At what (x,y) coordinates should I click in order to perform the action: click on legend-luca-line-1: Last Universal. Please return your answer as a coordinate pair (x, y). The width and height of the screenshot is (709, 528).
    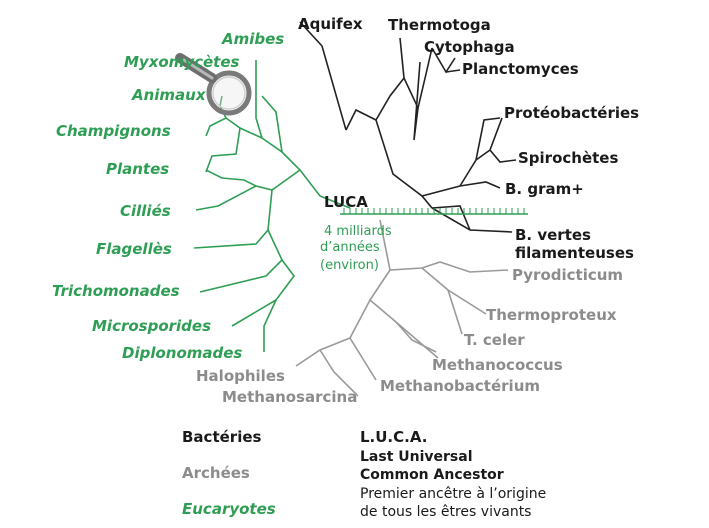
    Looking at the image, I should click on (416, 457).